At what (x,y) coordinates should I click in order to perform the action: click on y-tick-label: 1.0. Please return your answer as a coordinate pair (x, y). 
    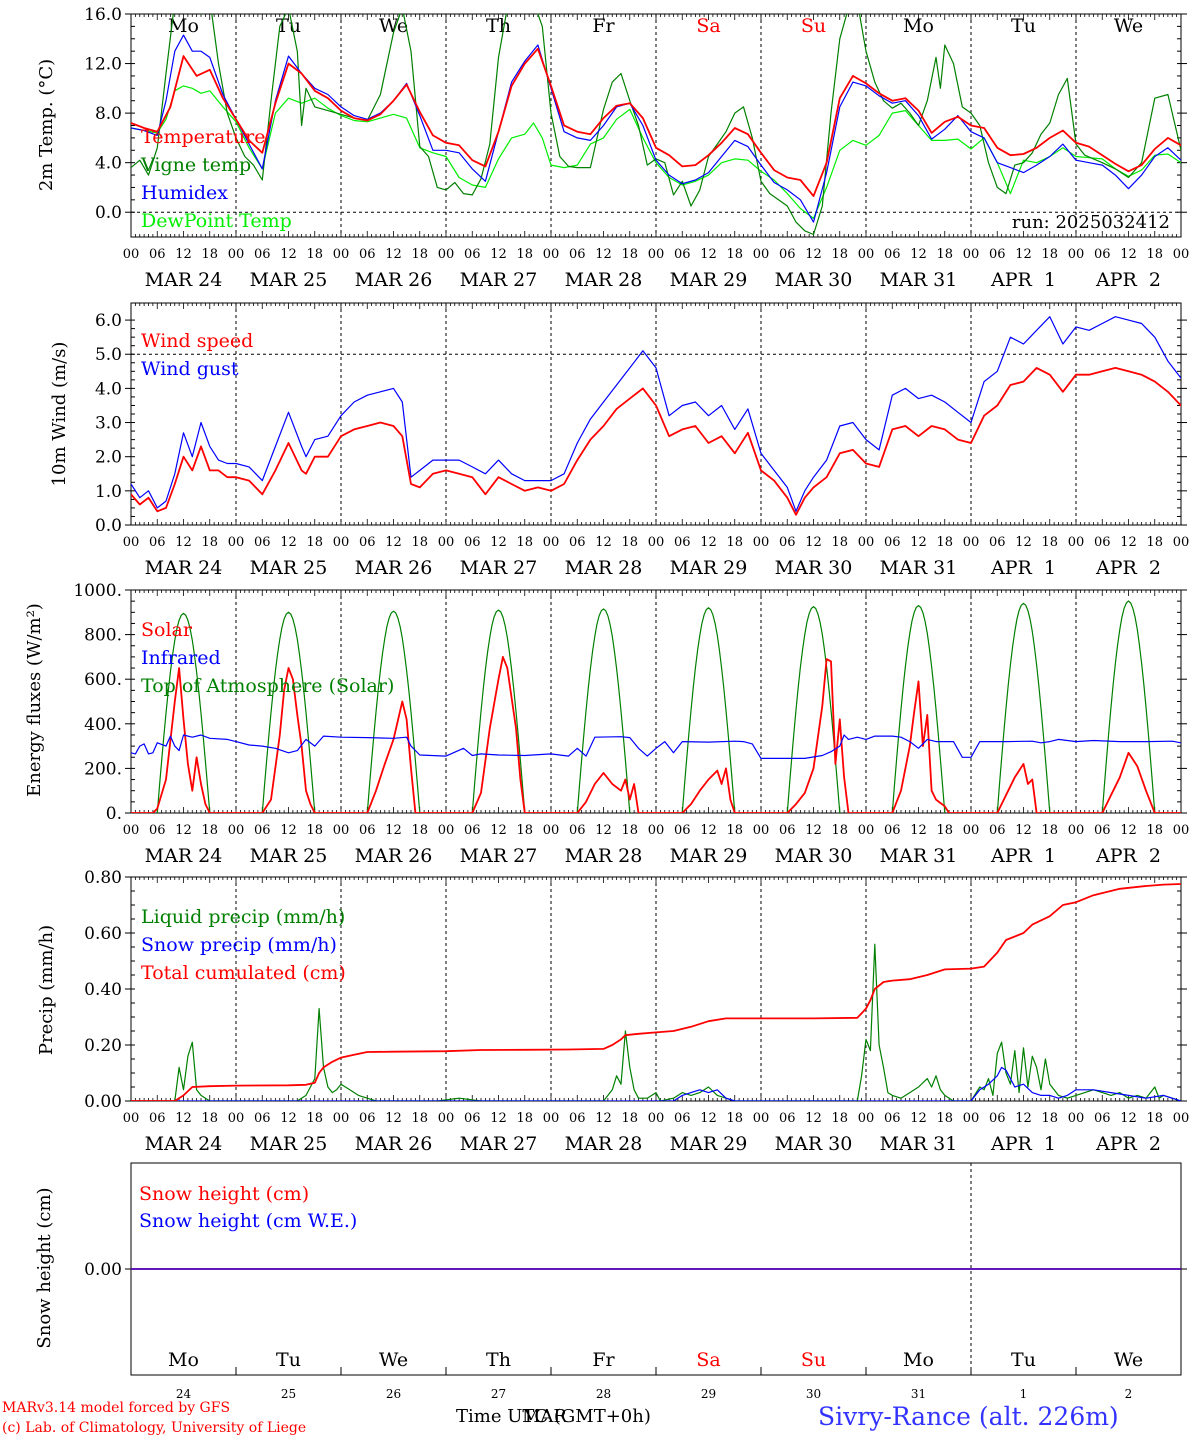
    Looking at the image, I should click on (108, 492).